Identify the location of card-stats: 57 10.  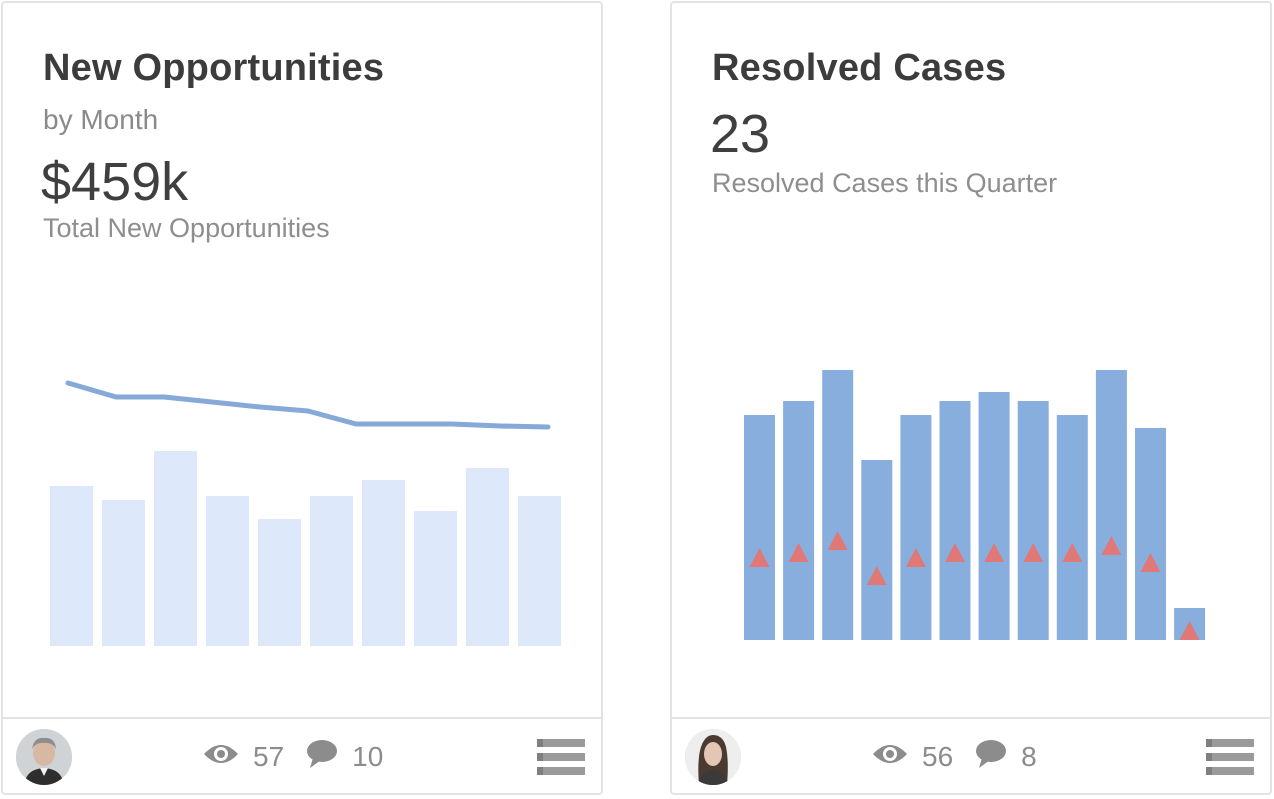
(304, 757).